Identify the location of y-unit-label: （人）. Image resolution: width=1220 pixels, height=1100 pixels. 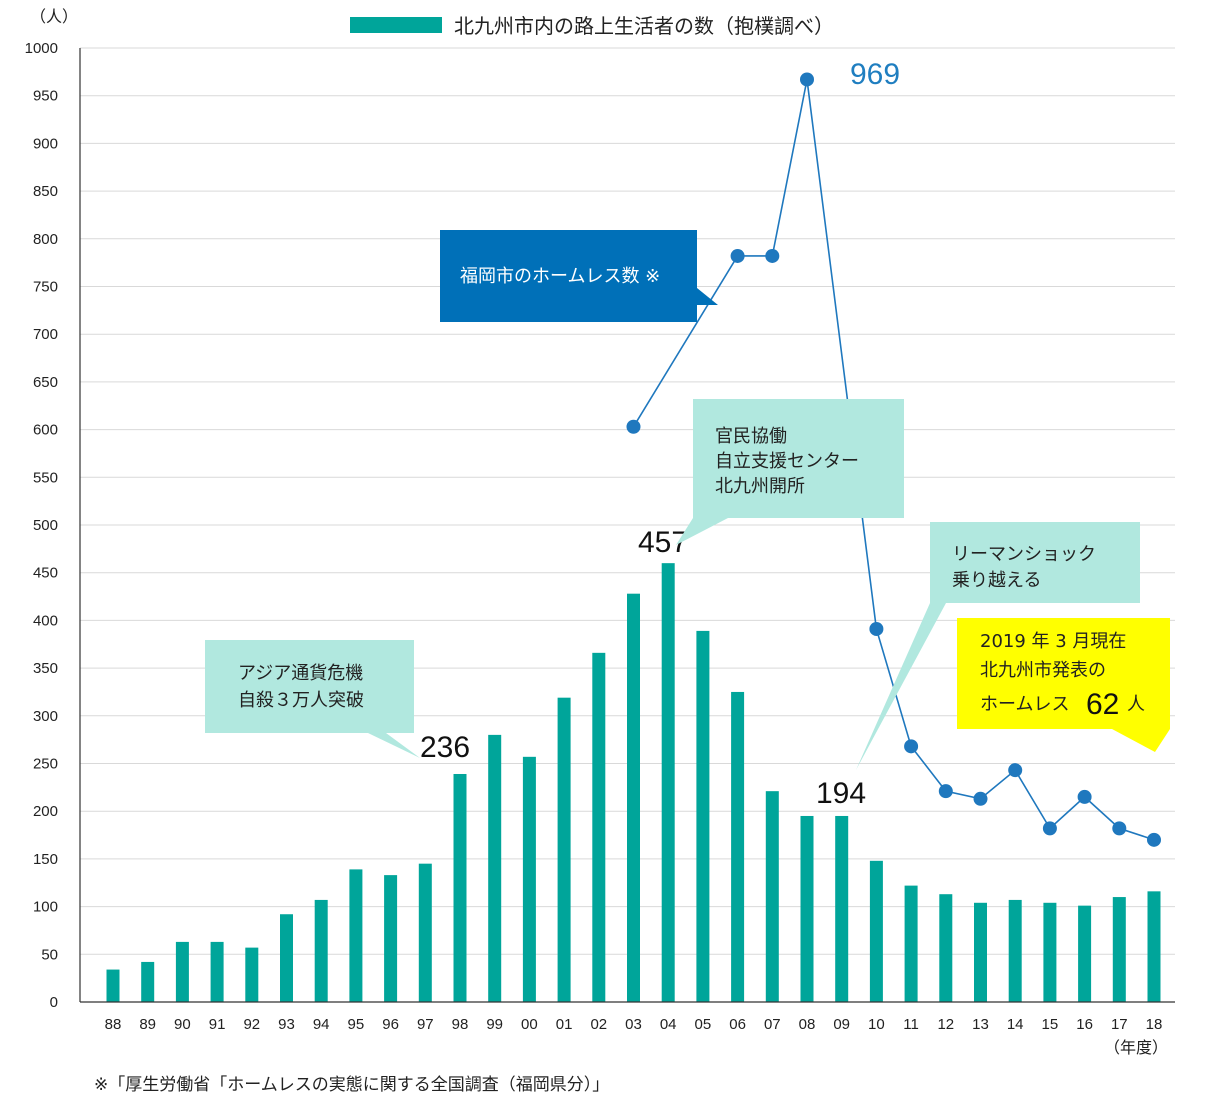
(54, 16).